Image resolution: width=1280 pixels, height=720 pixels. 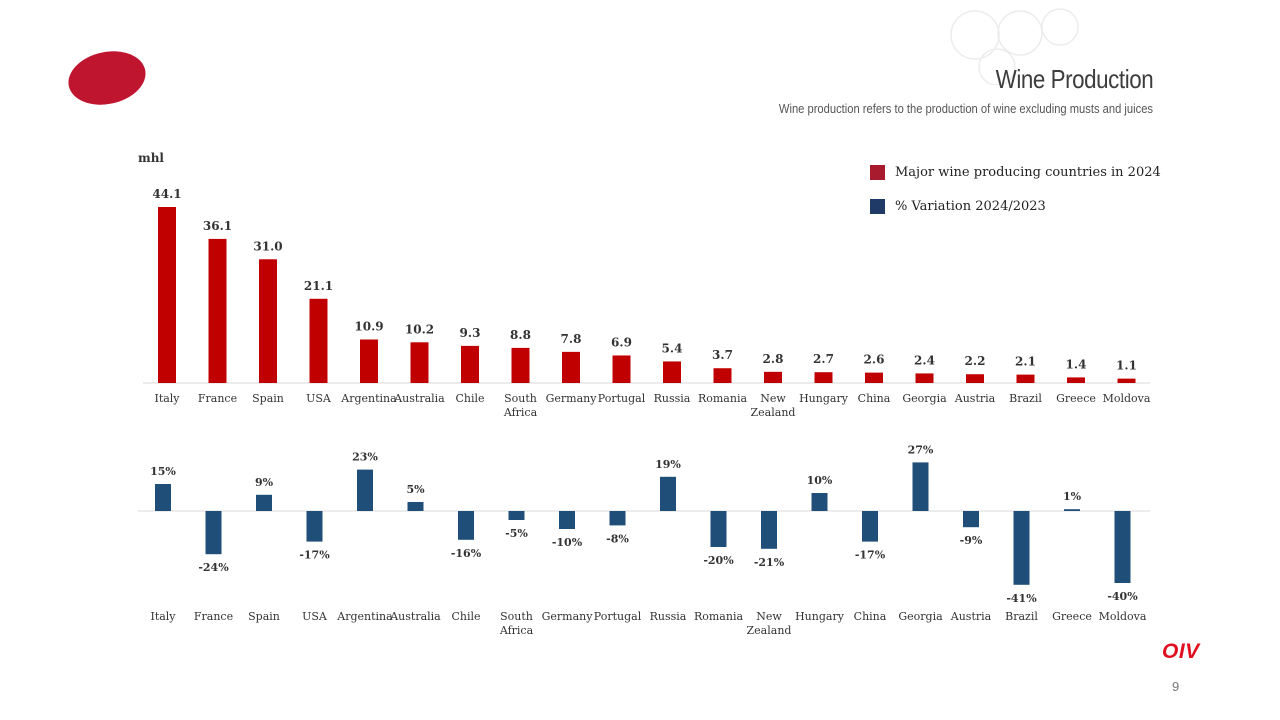 What do you see at coordinates (465, 616) in the screenshot?
I see `variation-category-chile: Chile` at bounding box center [465, 616].